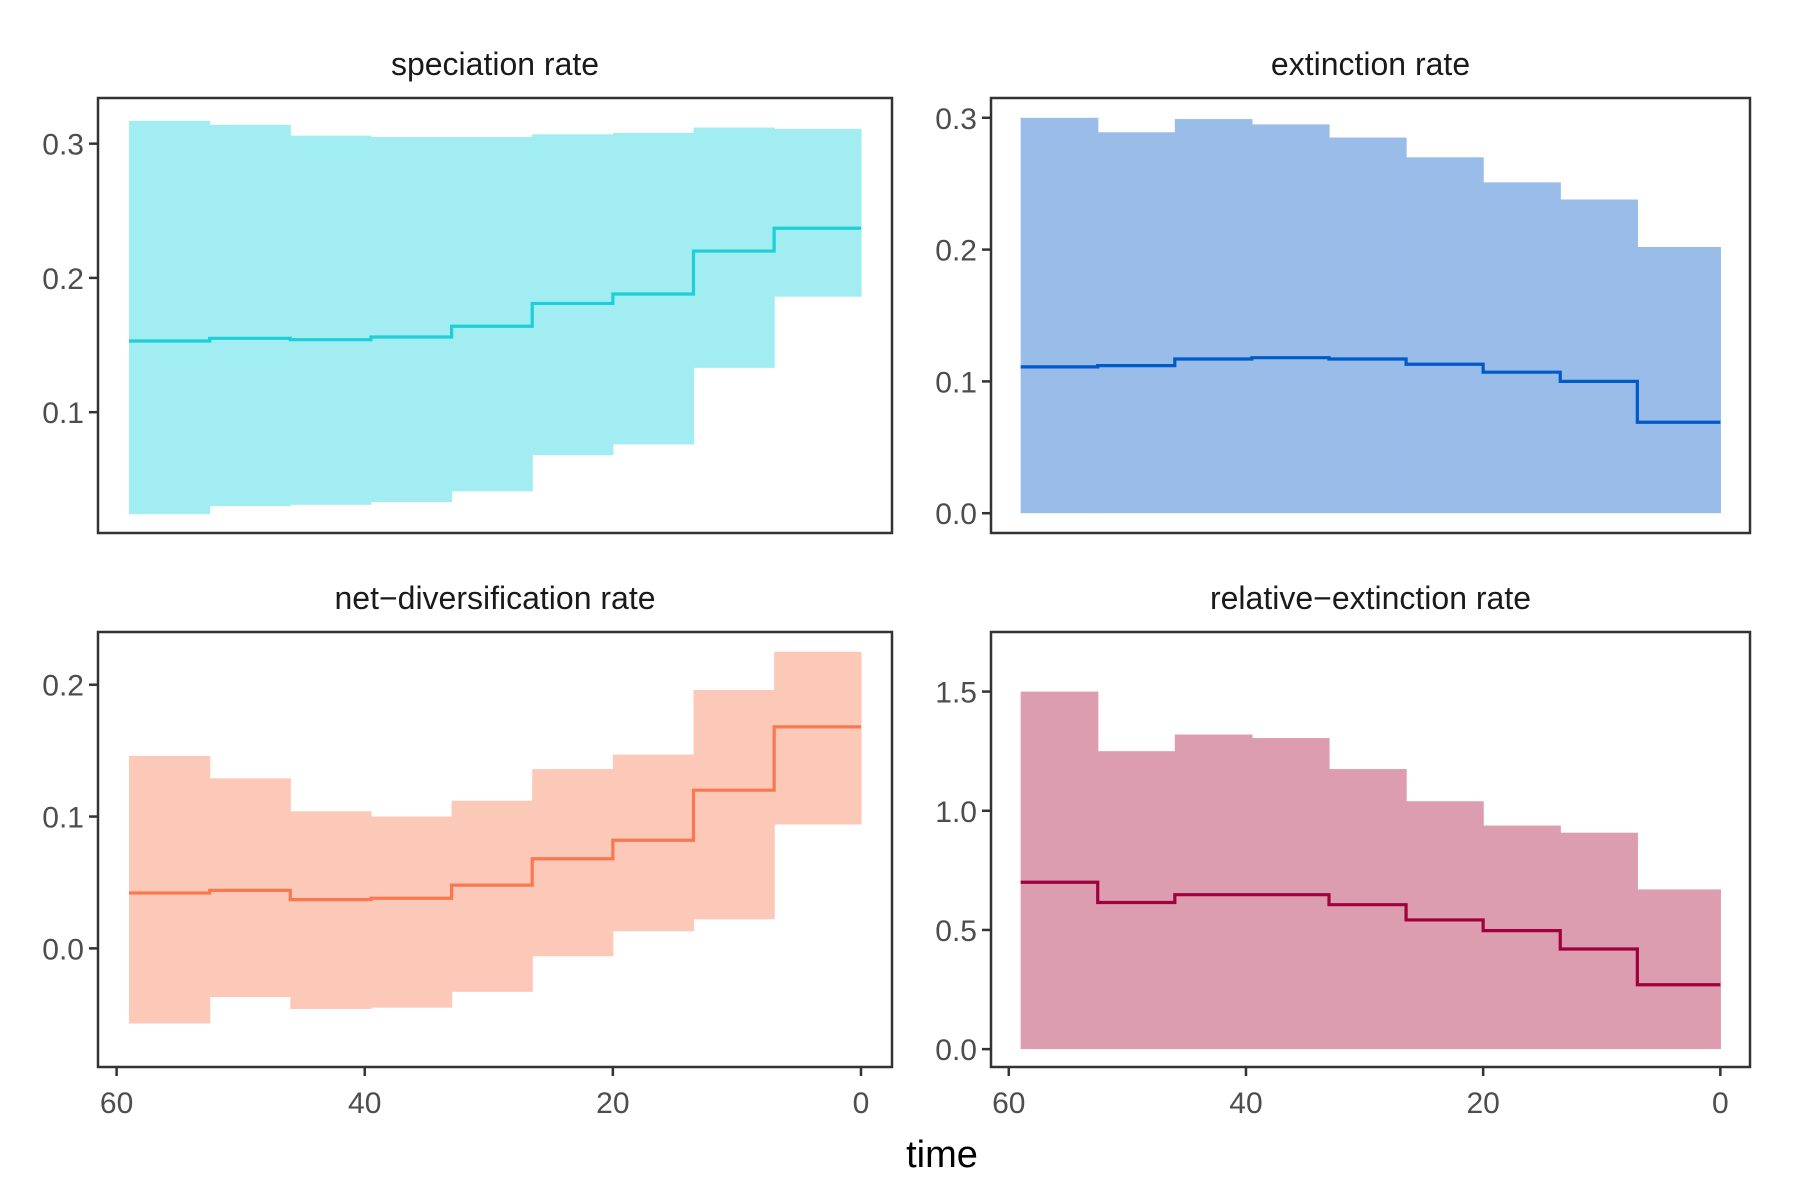 This screenshot has height=1200, width=1800. What do you see at coordinates (956, 1050) in the screenshot?
I see `relative-extinction-y-tick-label: 0.0` at bounding box center [956, 1050].